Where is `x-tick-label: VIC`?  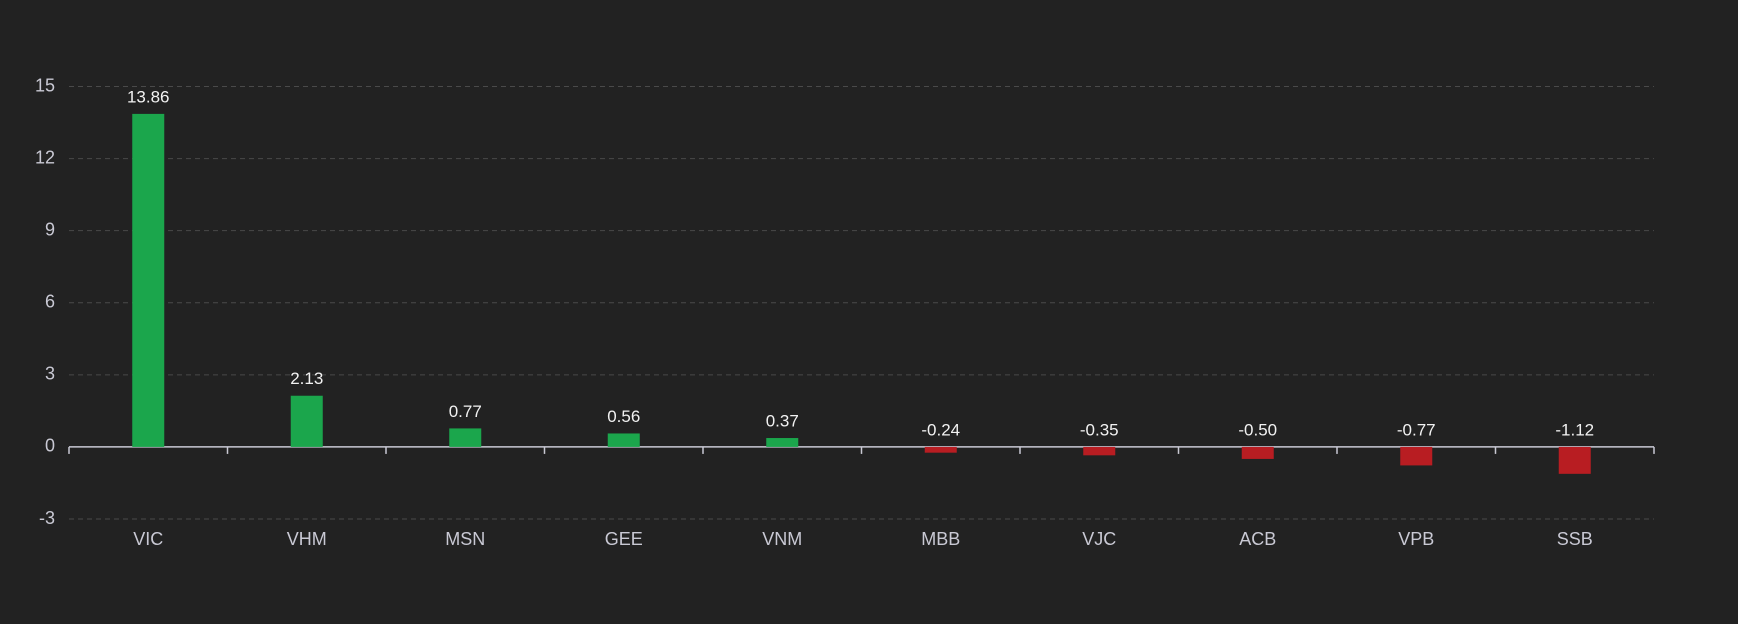 x-tick-label: VIC is located at coordinates (148, 539).